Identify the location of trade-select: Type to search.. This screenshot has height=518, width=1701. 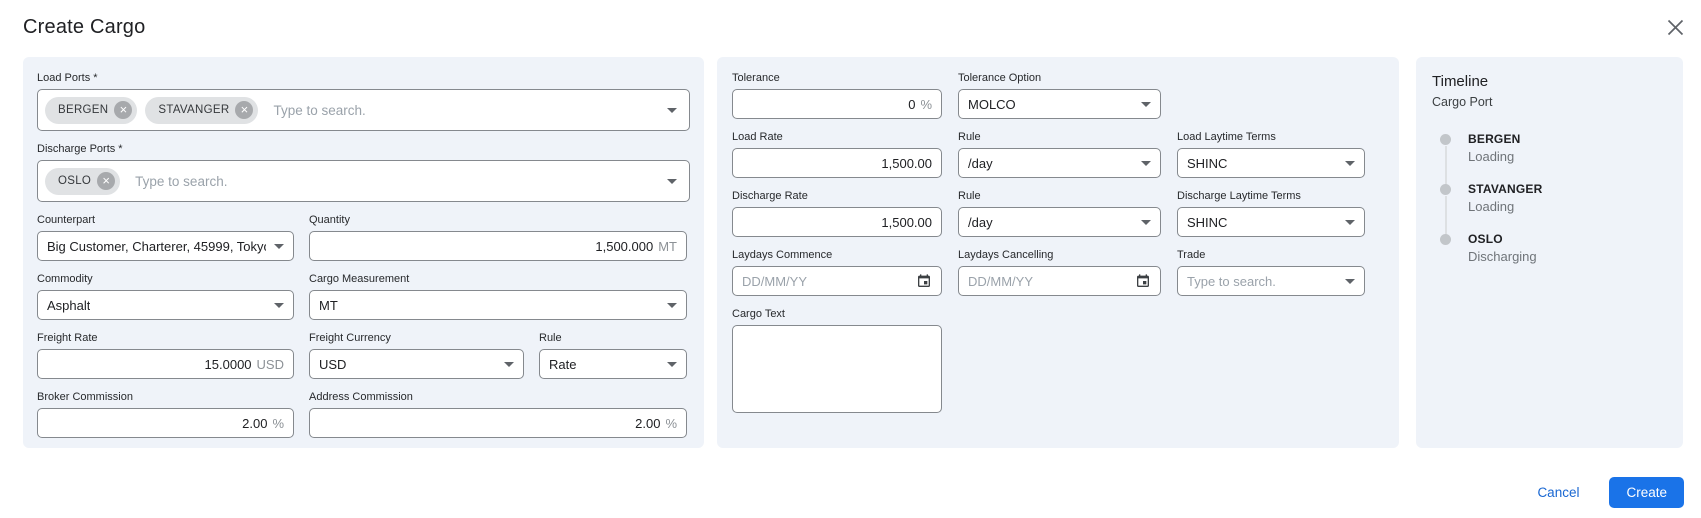
(1271, 281).